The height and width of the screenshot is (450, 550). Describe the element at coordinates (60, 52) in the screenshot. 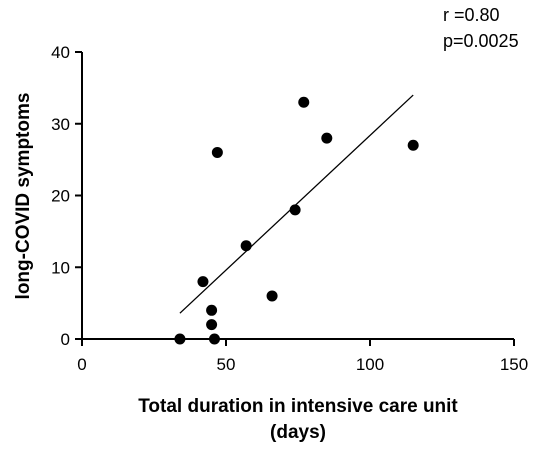

I see `y-tick-label: 40` at that location.